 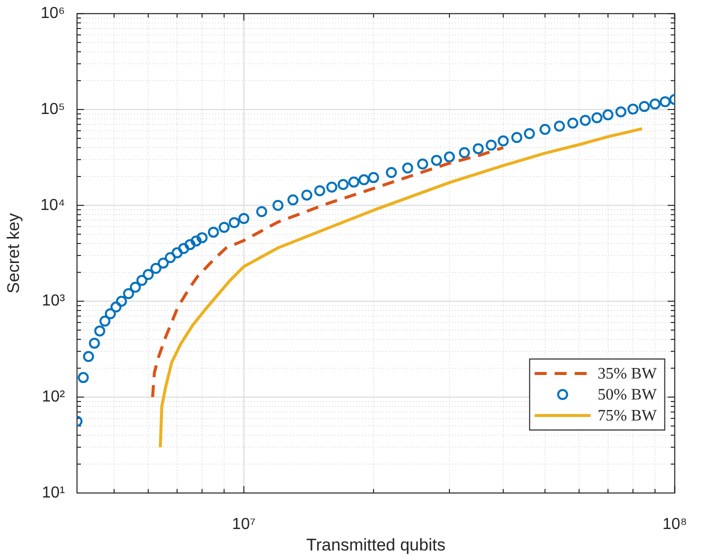 What do you see at coordinates (54, 301) in the screenshot?
I see `y-tick-label: 10³` at bounding box center [54, 301].